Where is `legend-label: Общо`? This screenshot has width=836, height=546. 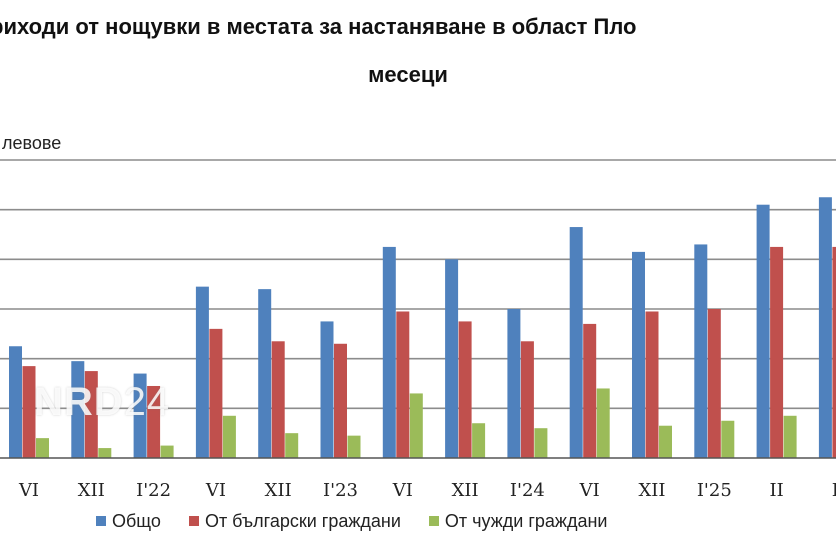 legend-label: Общо is located at coordinates (136, 520).